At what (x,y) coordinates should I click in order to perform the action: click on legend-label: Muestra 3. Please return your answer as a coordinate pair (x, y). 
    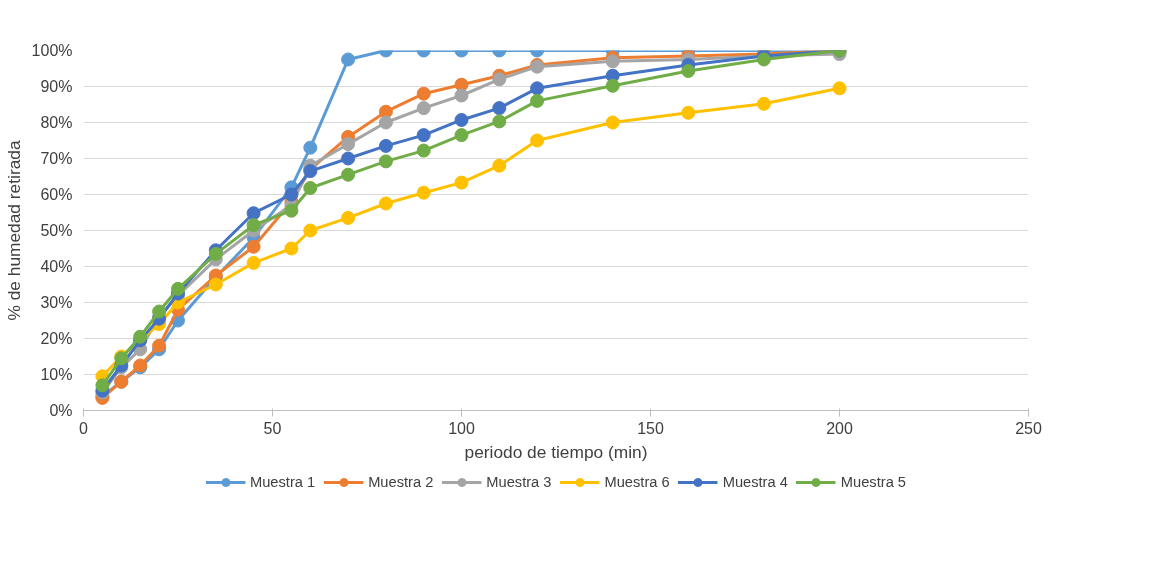
    Looking at the image, I should click on (519, 482).